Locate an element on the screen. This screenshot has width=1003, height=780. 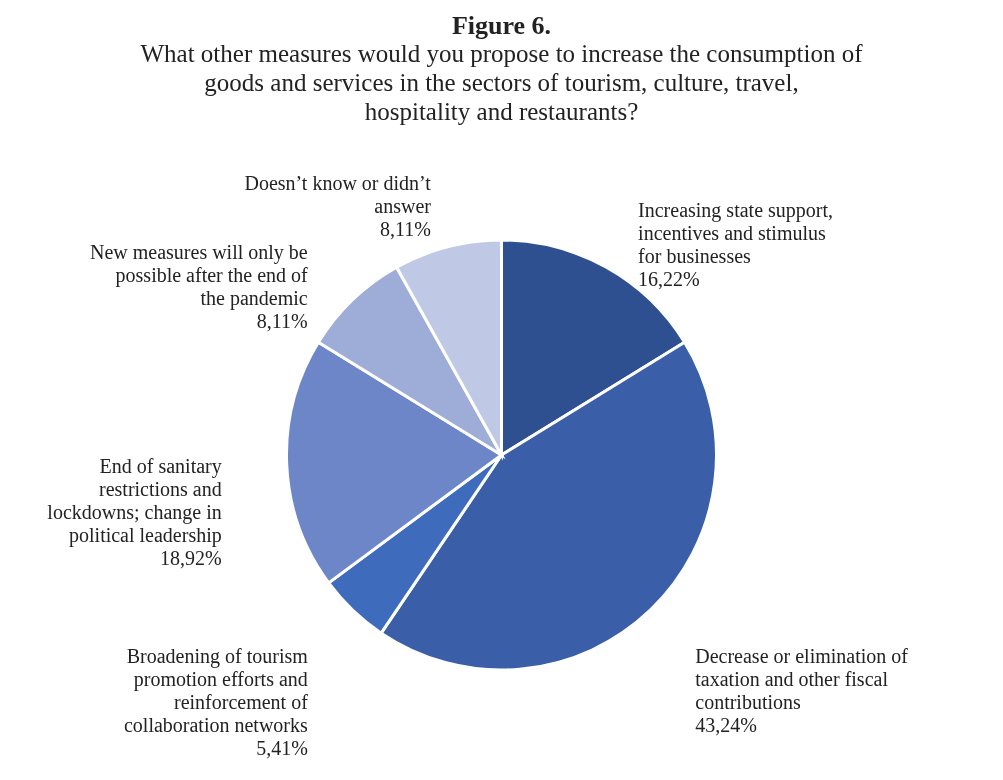
data-label: 43,24% is located at coordinates (726, 725).